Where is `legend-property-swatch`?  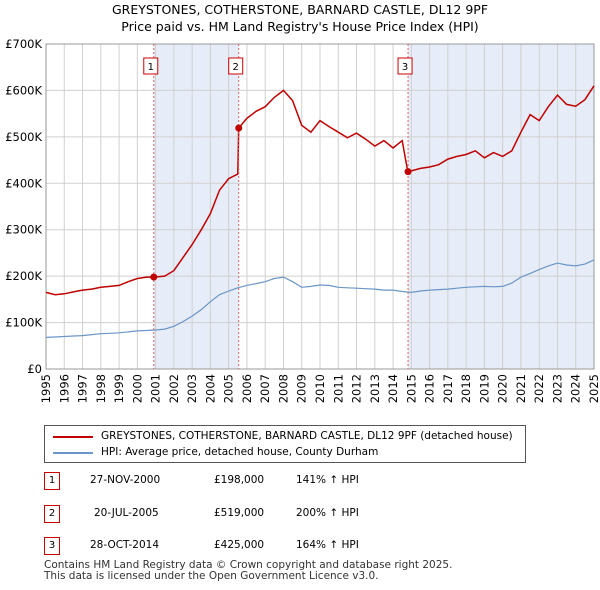 legend-property-swatch is located at coordinates (73, 437).